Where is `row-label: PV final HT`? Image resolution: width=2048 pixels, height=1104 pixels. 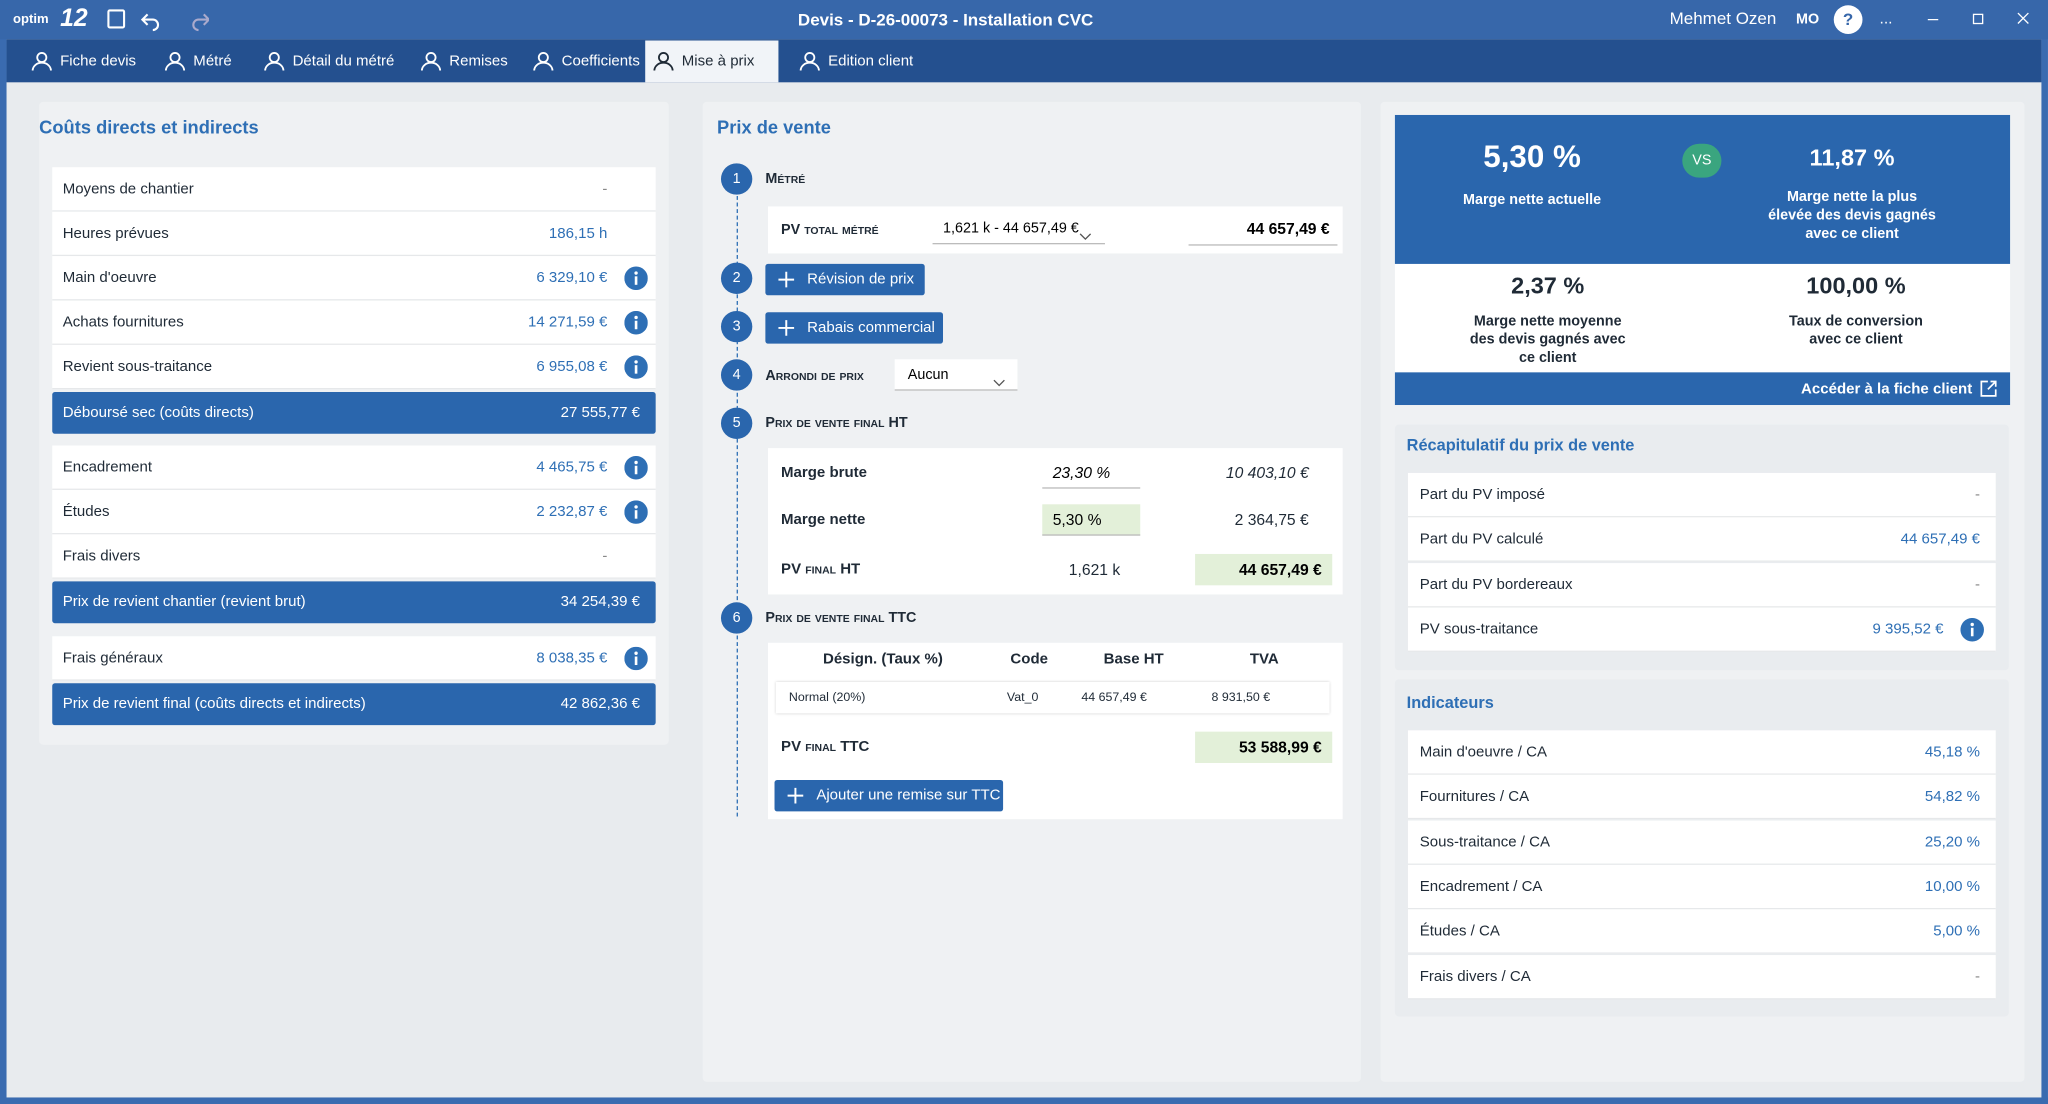
row-label: PV final HT is located at coordinates (821, 569).